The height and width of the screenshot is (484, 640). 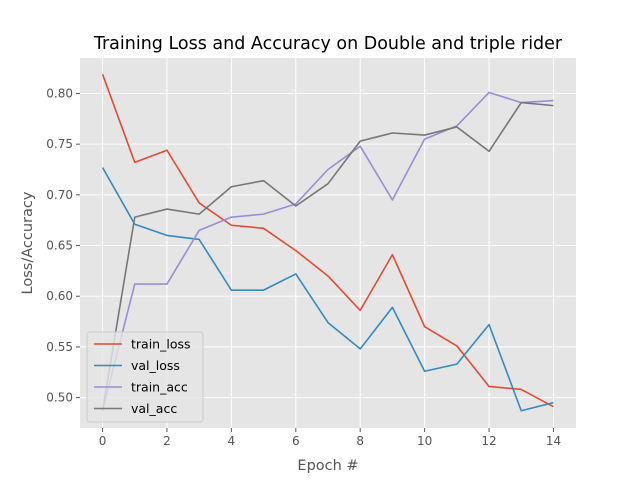 What do you see at coordinates (103, 441) in the screenshot?
I see `x-tick-label: 0` at bounding box center [103, 441].